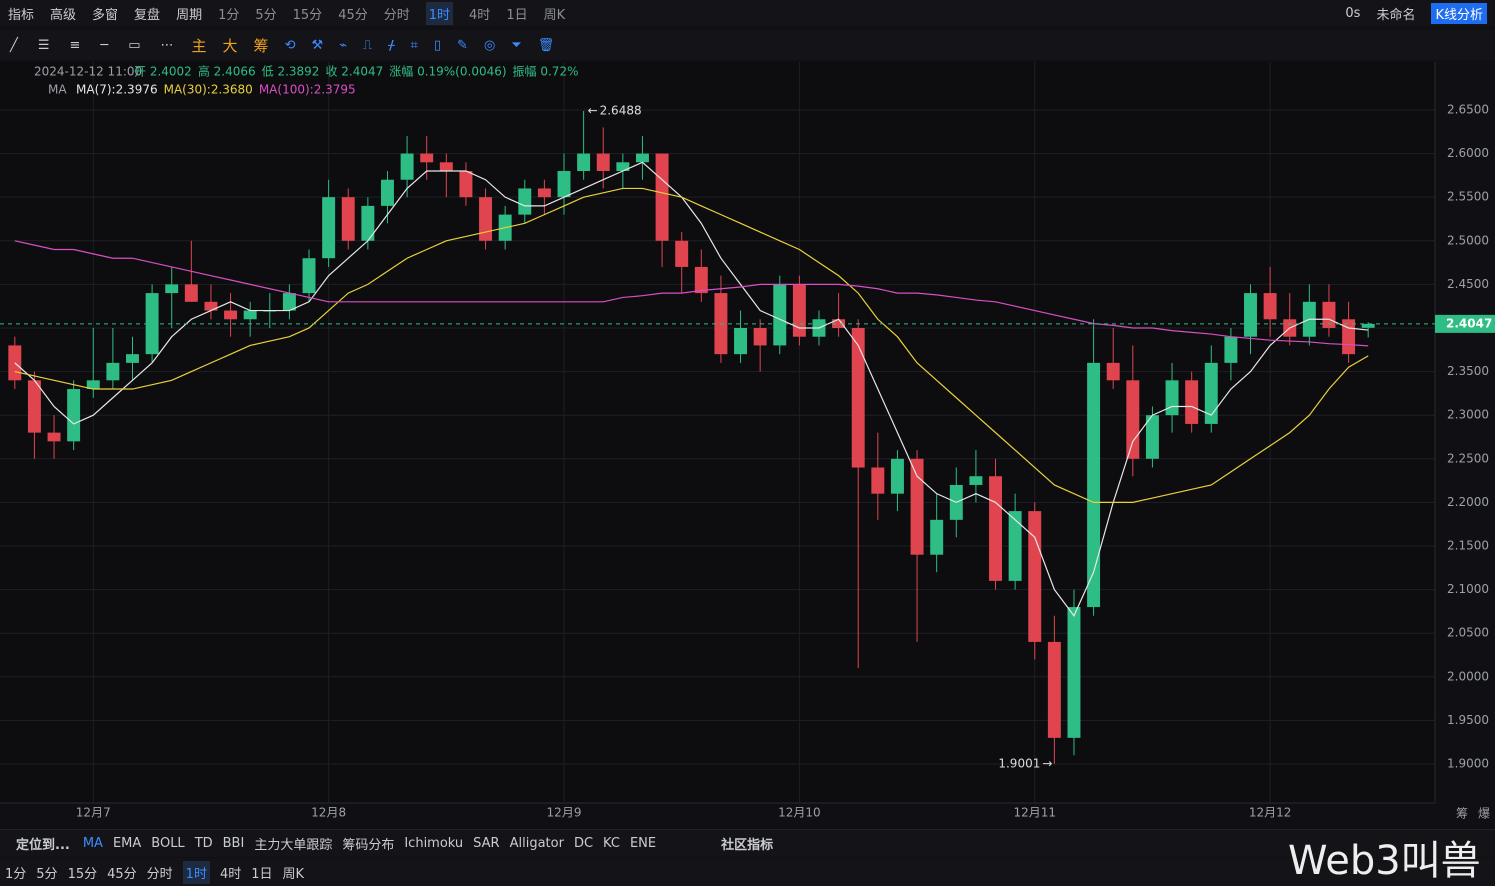 Image resolution: width=1495 pixels, height=886 pixels. What do you see at coordinates (1468, 546) in the screenshot?
I see `y-tick-label: 2.1500` at bounding box center [1468, 546].